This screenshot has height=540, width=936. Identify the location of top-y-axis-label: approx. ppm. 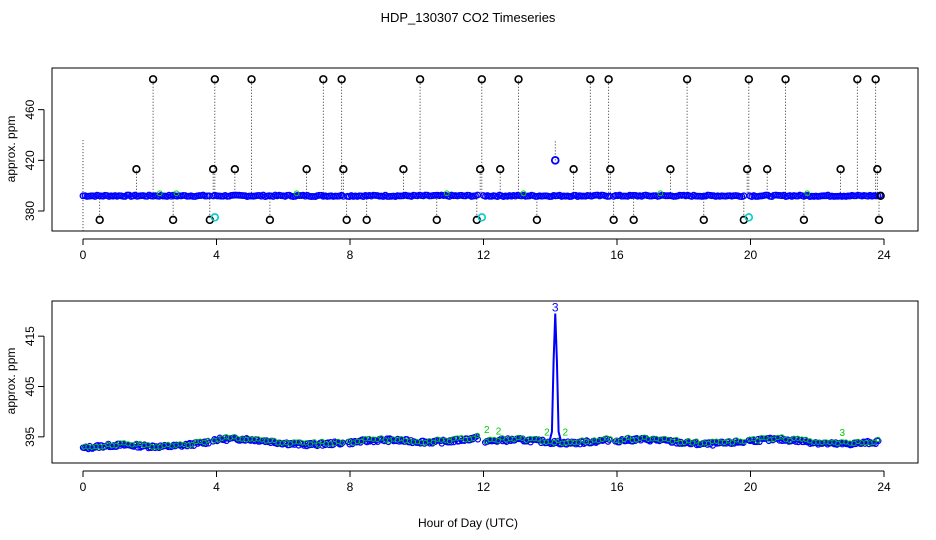
(11, 149).